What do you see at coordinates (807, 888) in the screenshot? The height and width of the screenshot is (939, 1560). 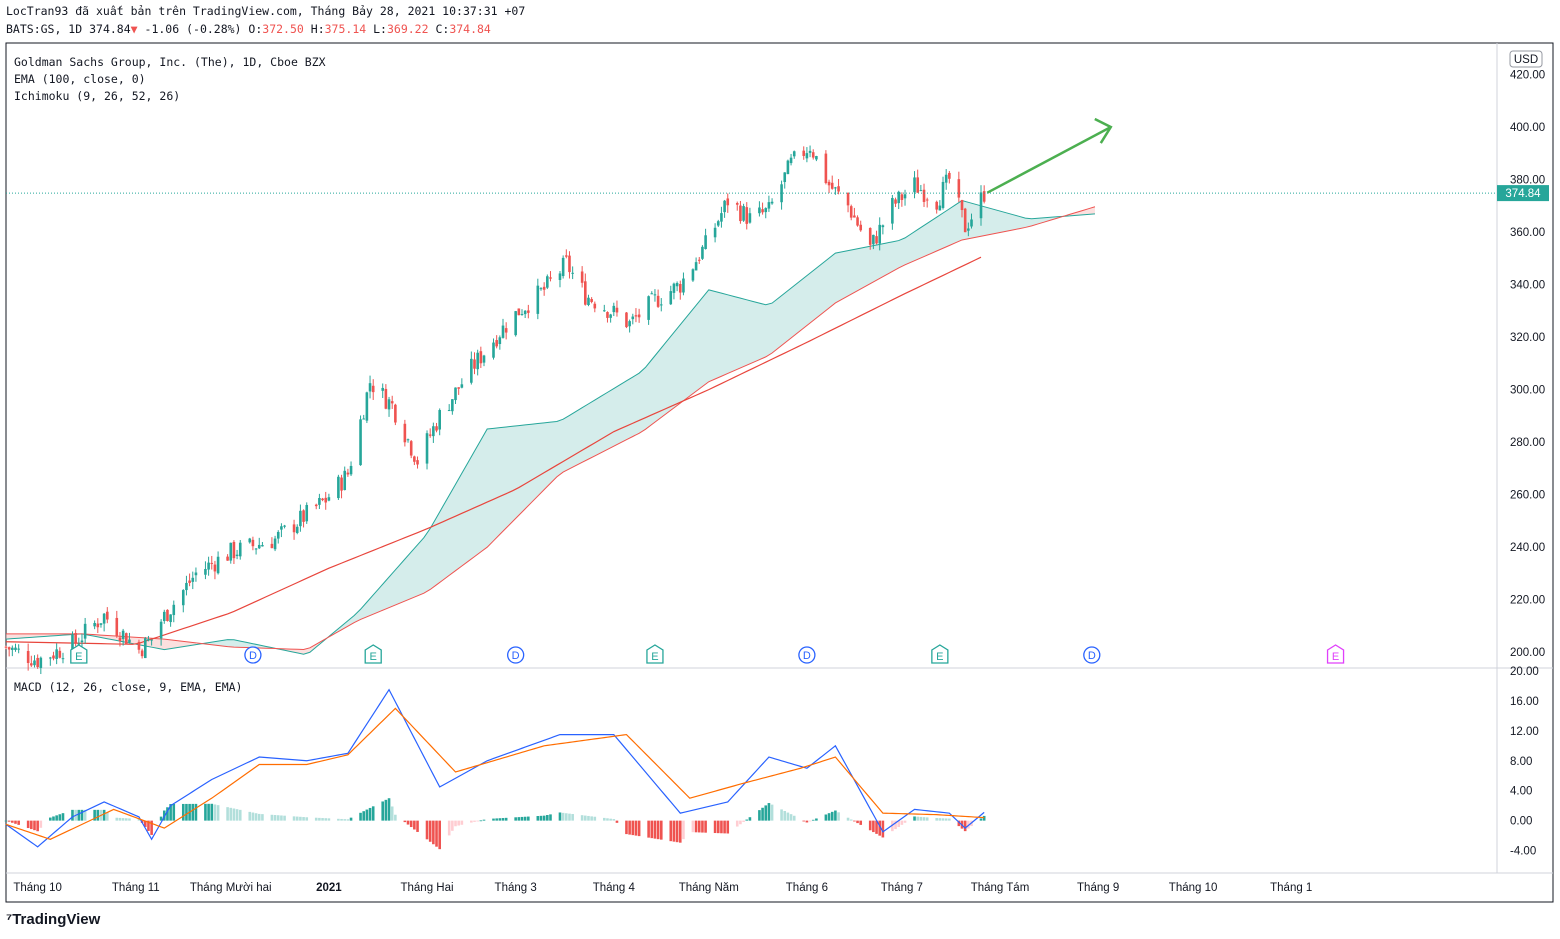 I see `time-tick-label: Tháng 6` at bounding box center [807, 888].